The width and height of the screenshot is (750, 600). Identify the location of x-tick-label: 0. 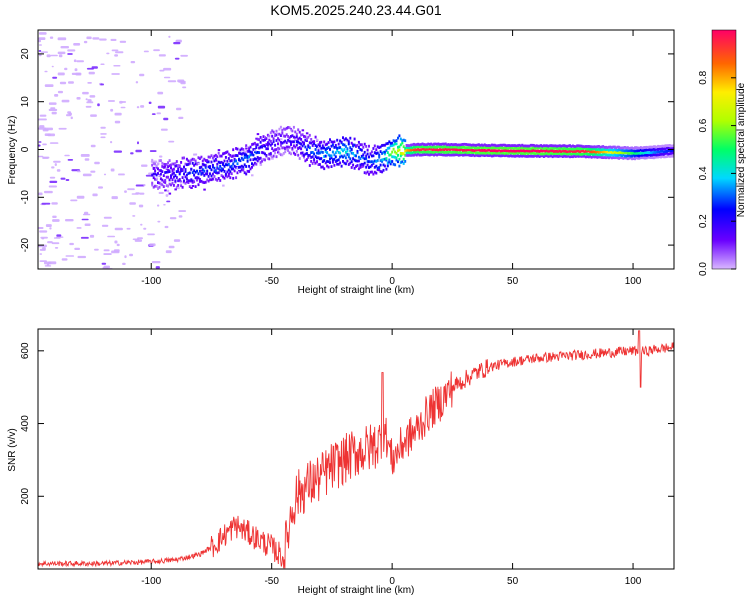
(392, 581).